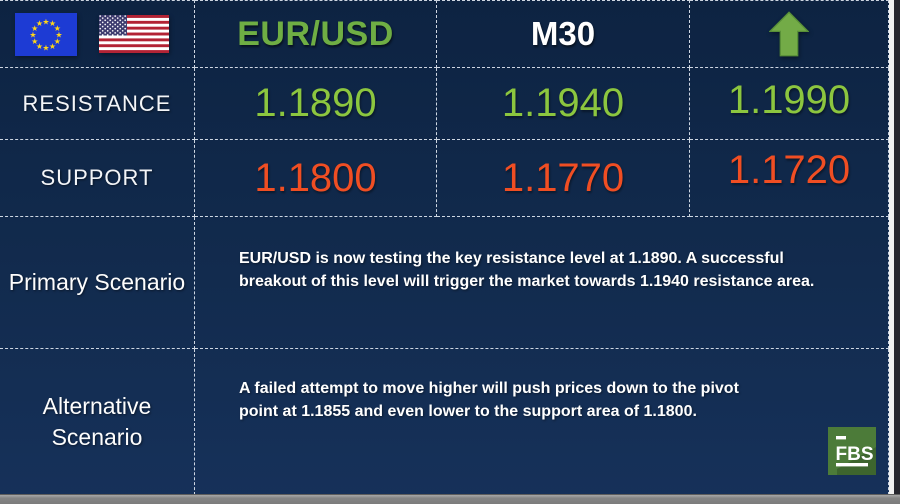  I want to click on timeframe-cell: M30, so click(563, 34).